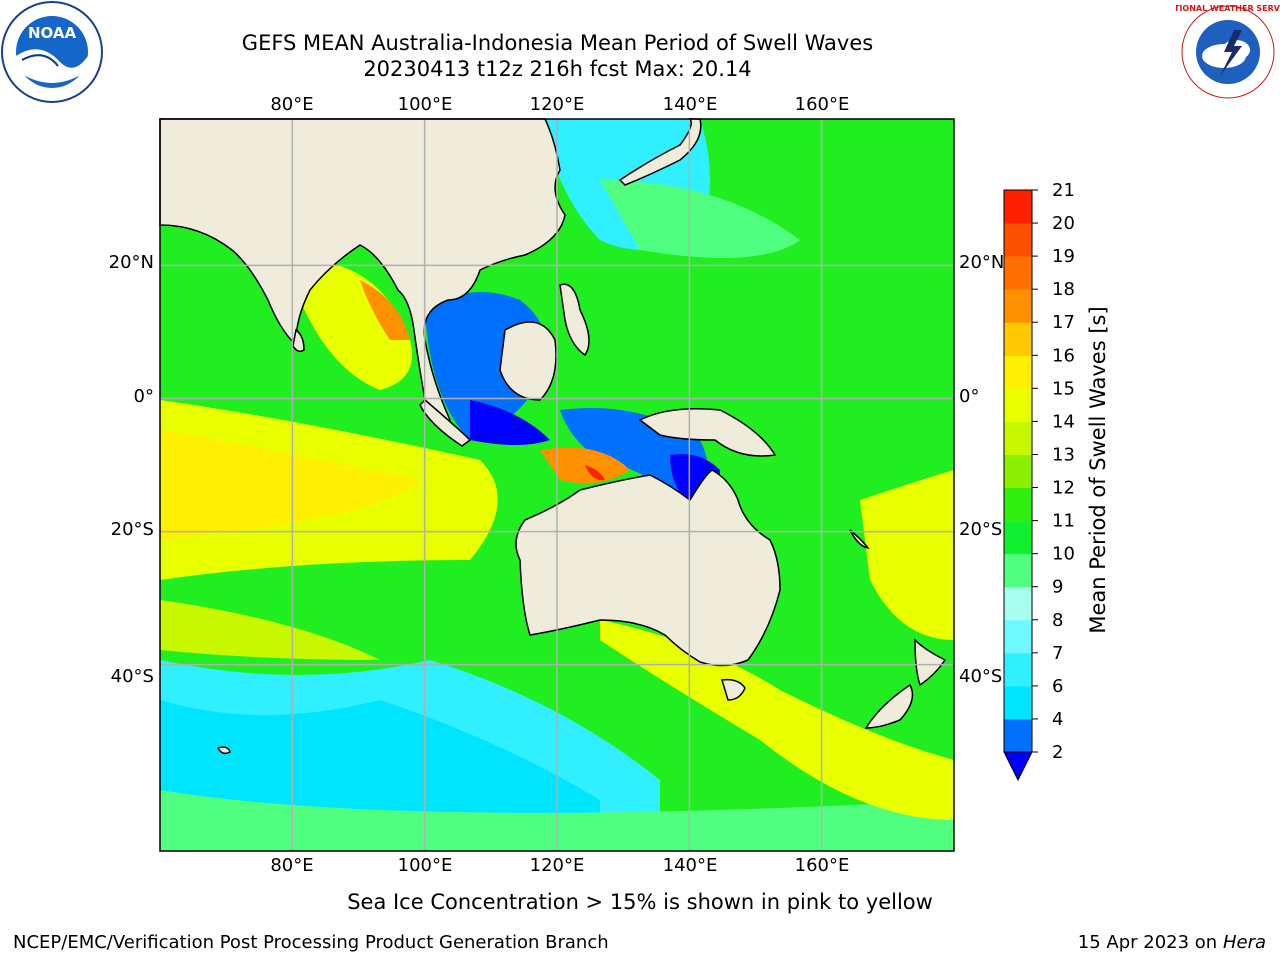 This screenshot has height=960, width=1280. What do you see at coordinates (223, 750) in the screenshot?
I see `small-island-southwest` at bounding box center [223, 750].